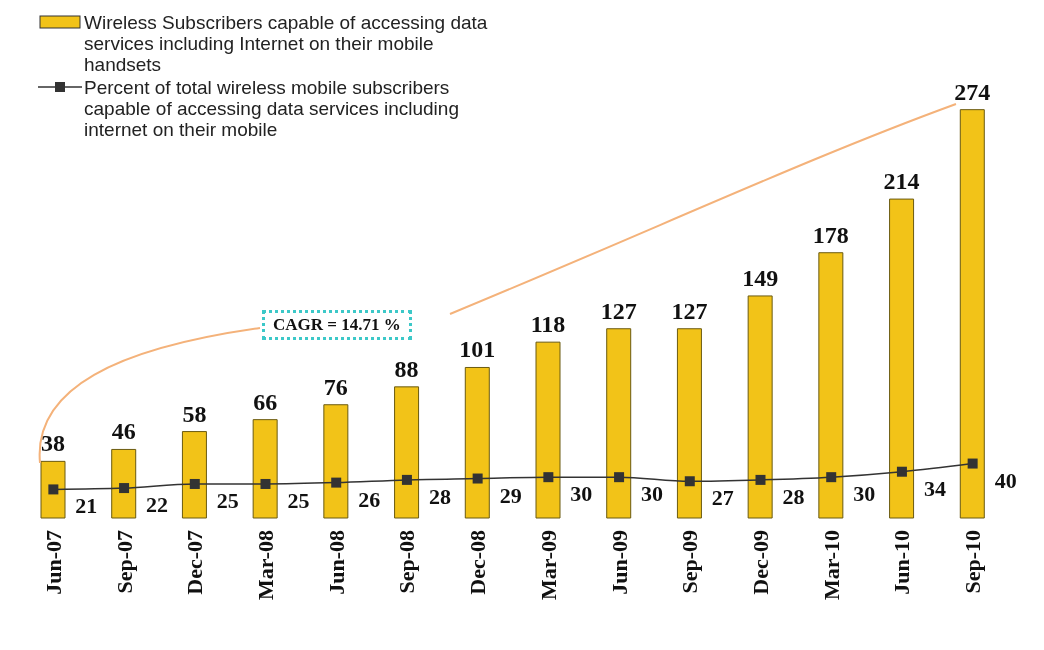 This screenshot has width=1044, height=650. I want to click on x-tick-label: Sep-08, so click(407, 562).